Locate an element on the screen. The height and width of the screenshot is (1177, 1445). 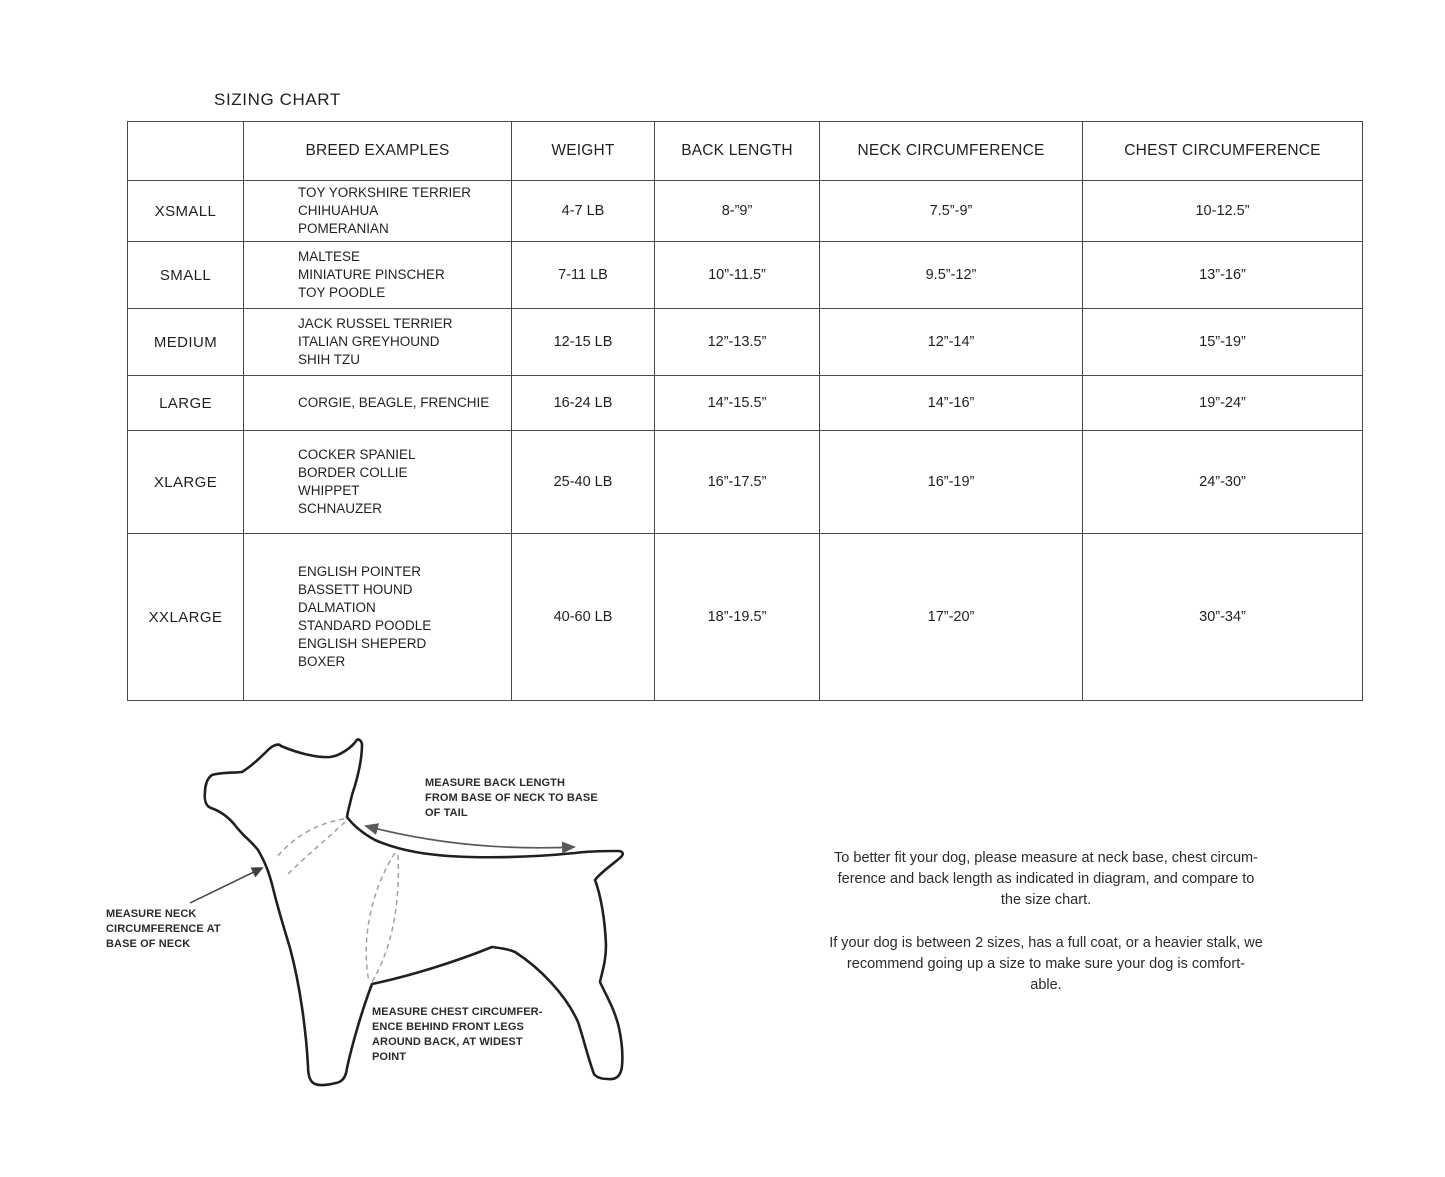
neck-pointer-arrow is located at coordinates (226, 885).